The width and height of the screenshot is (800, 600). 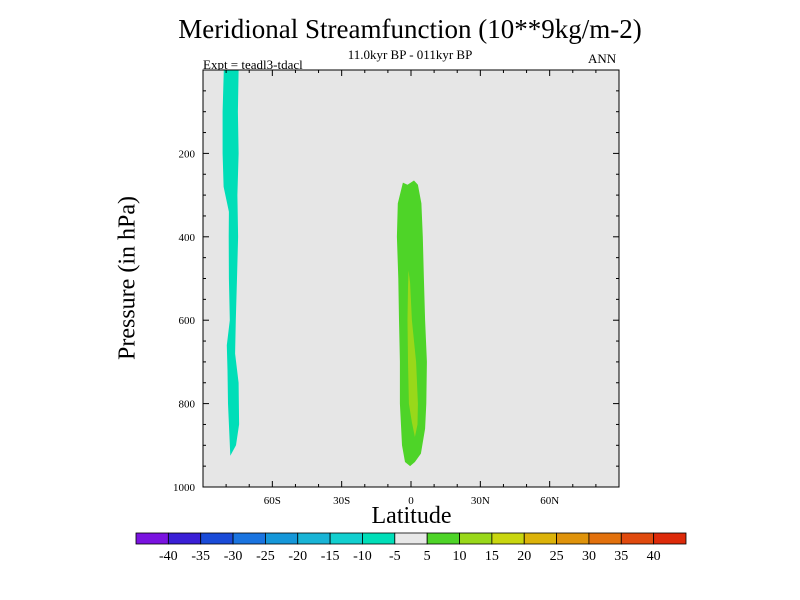 What do you see at coordinates (253, 64) in the screenshot?
I see `experiment-label: Expt = teadl3-tdacl` at bounding box center [253, 64].